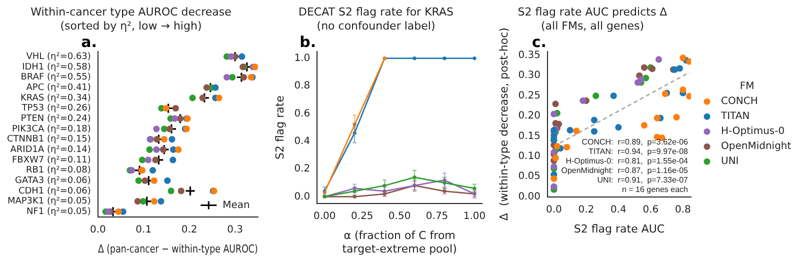  Describe the element at coordinates (48, 139) in the screenshot. I see `y-tick-label: CTNNB1 (η²=0.15)` at that location.